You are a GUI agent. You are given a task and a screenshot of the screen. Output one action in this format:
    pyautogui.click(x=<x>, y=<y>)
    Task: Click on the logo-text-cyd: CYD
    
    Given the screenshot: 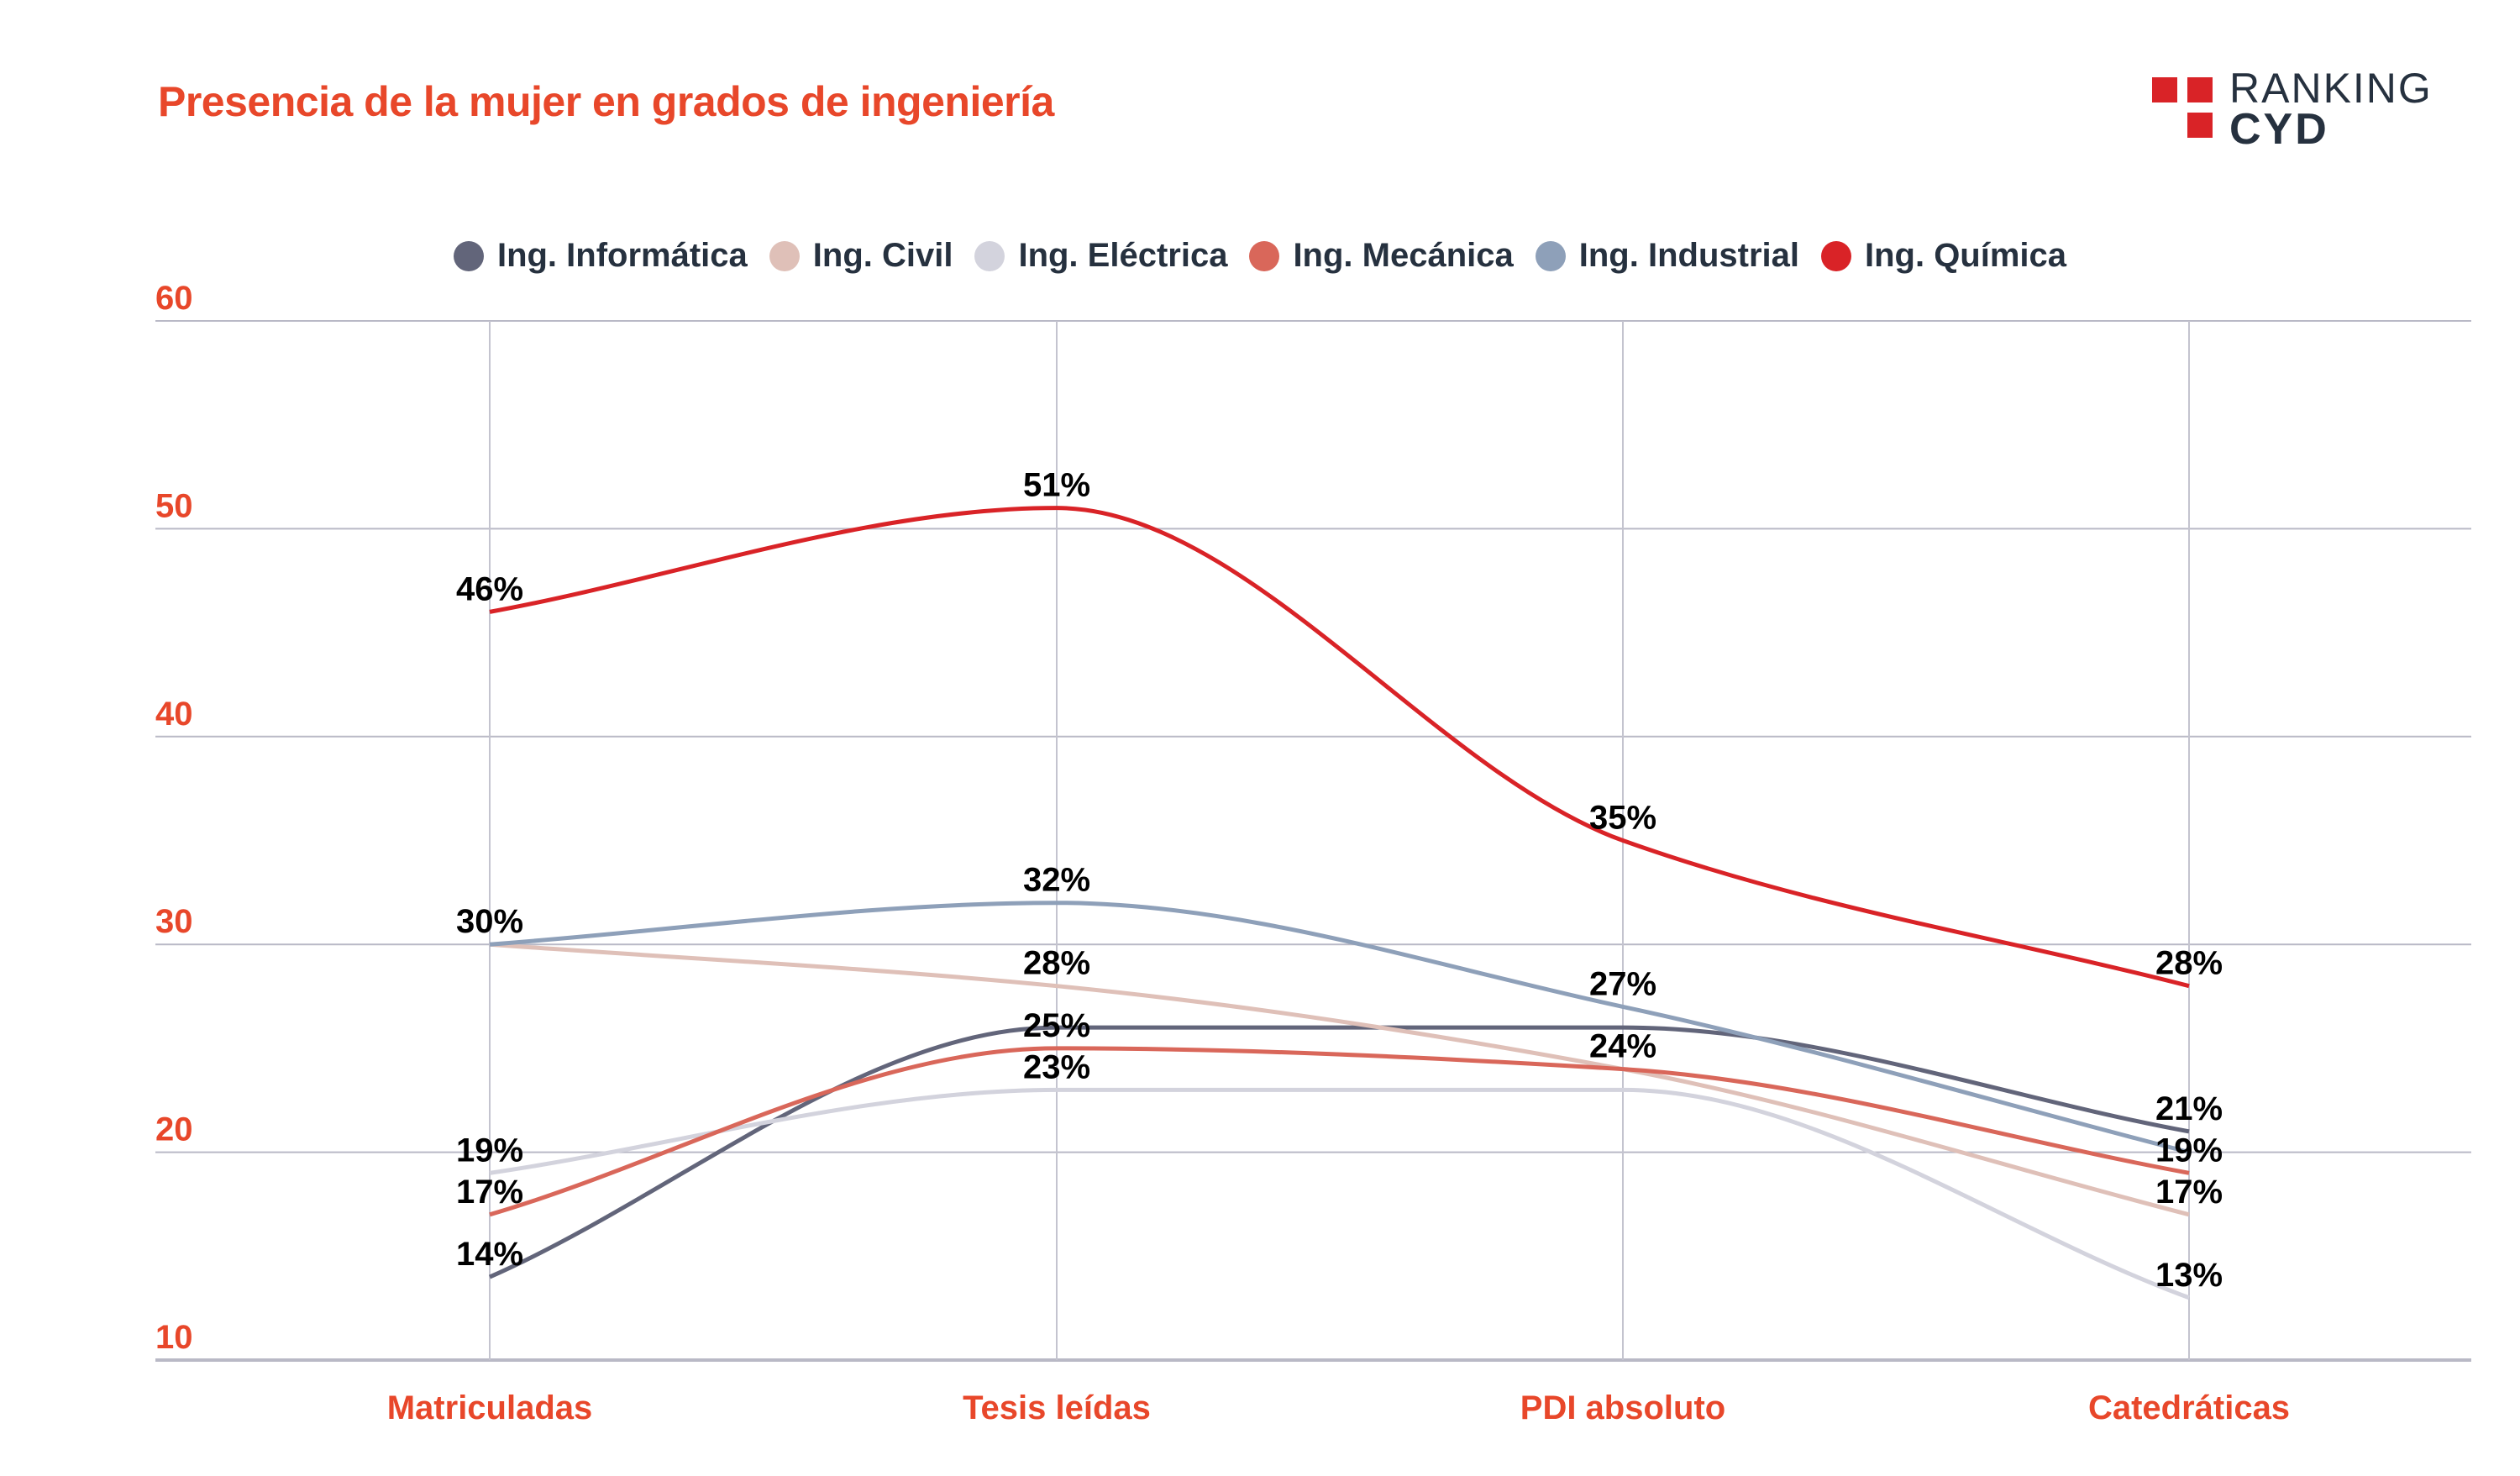 What is the action you would take?
    pyautogui.click(x=2279, y=129)
    